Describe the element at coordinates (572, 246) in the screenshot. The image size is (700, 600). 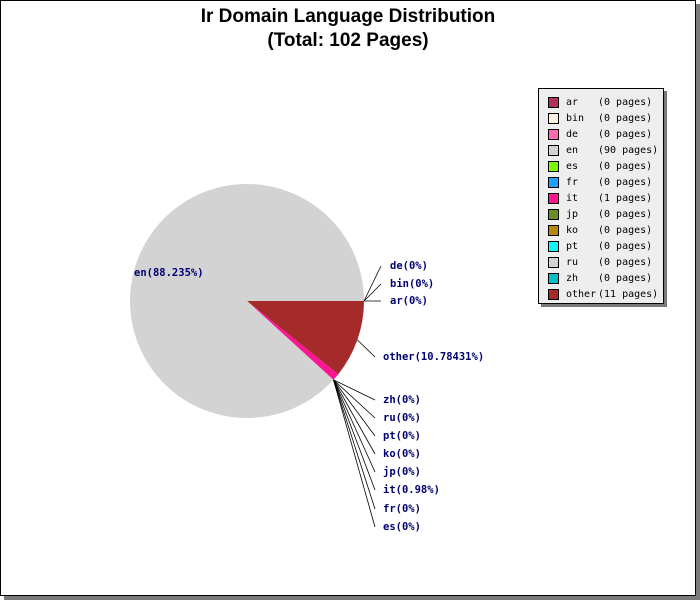
I see `legend-code: pt` at that location.